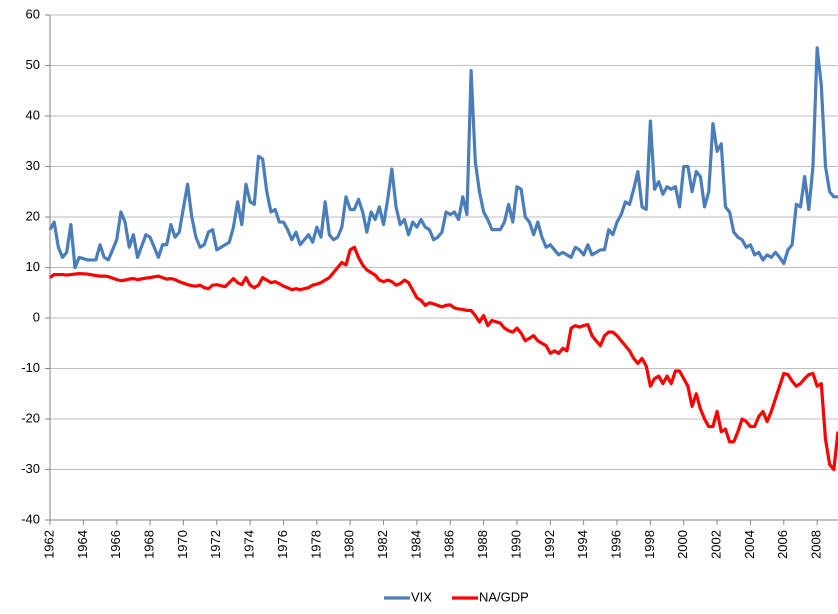 The width and height of the screenshot is (838, 614). Describe the element at coordinates (382, 544) in the screenshot. I see `x-tick-label: 1982` at that location.